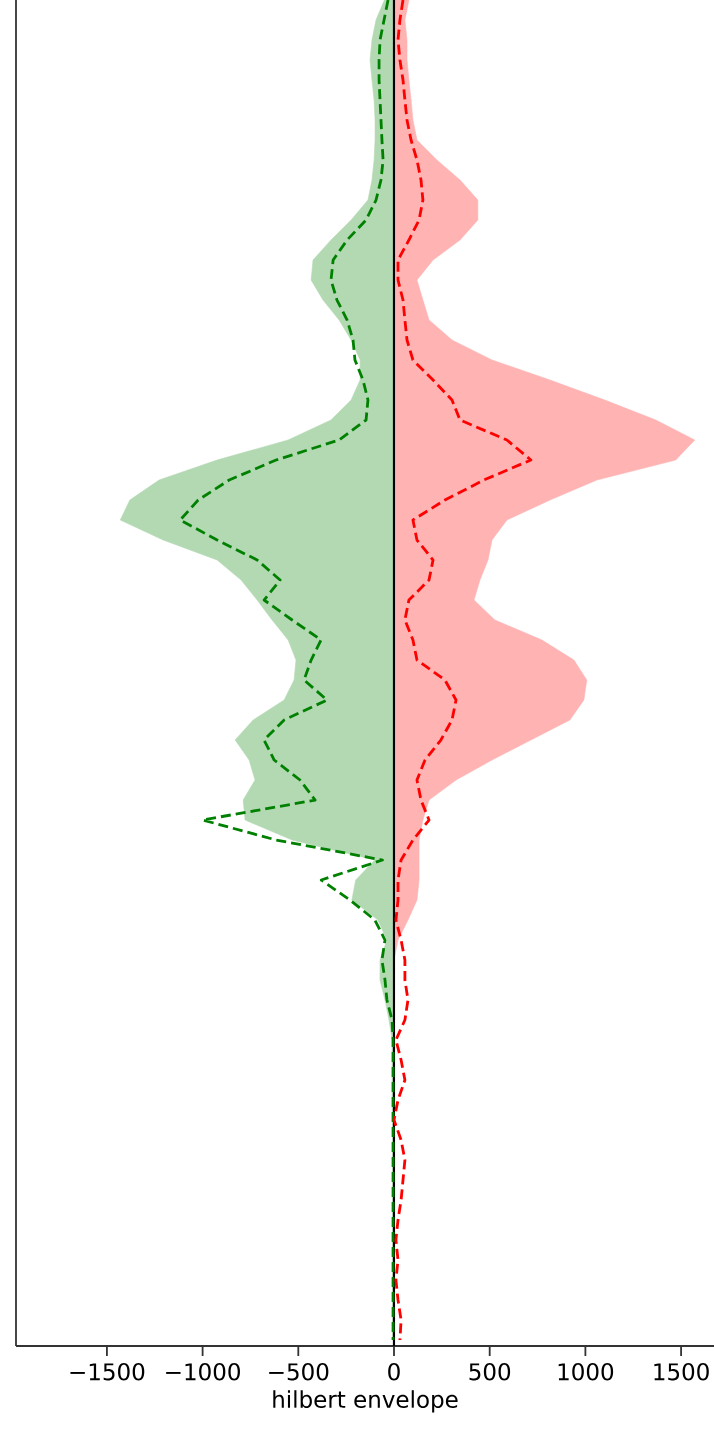  I want to click on x-tick-label: 500, so click(490, 1372).